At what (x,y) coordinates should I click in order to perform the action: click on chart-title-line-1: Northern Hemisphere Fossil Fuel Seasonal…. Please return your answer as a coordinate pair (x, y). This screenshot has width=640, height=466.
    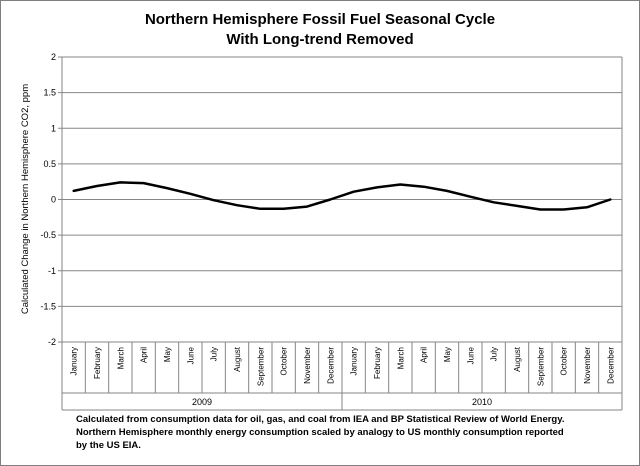
    Looking at the image, I should click on (320, 19).